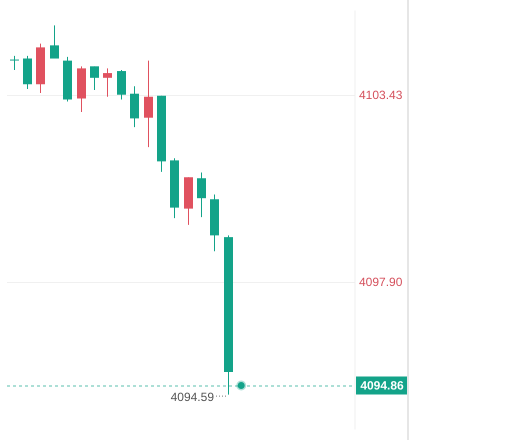 The image size is (509, 440). What do you see at coordinates (381, 95) in the screenshot?
I see `y-tick-label: 4103.43` at bounding box center [381, 95].